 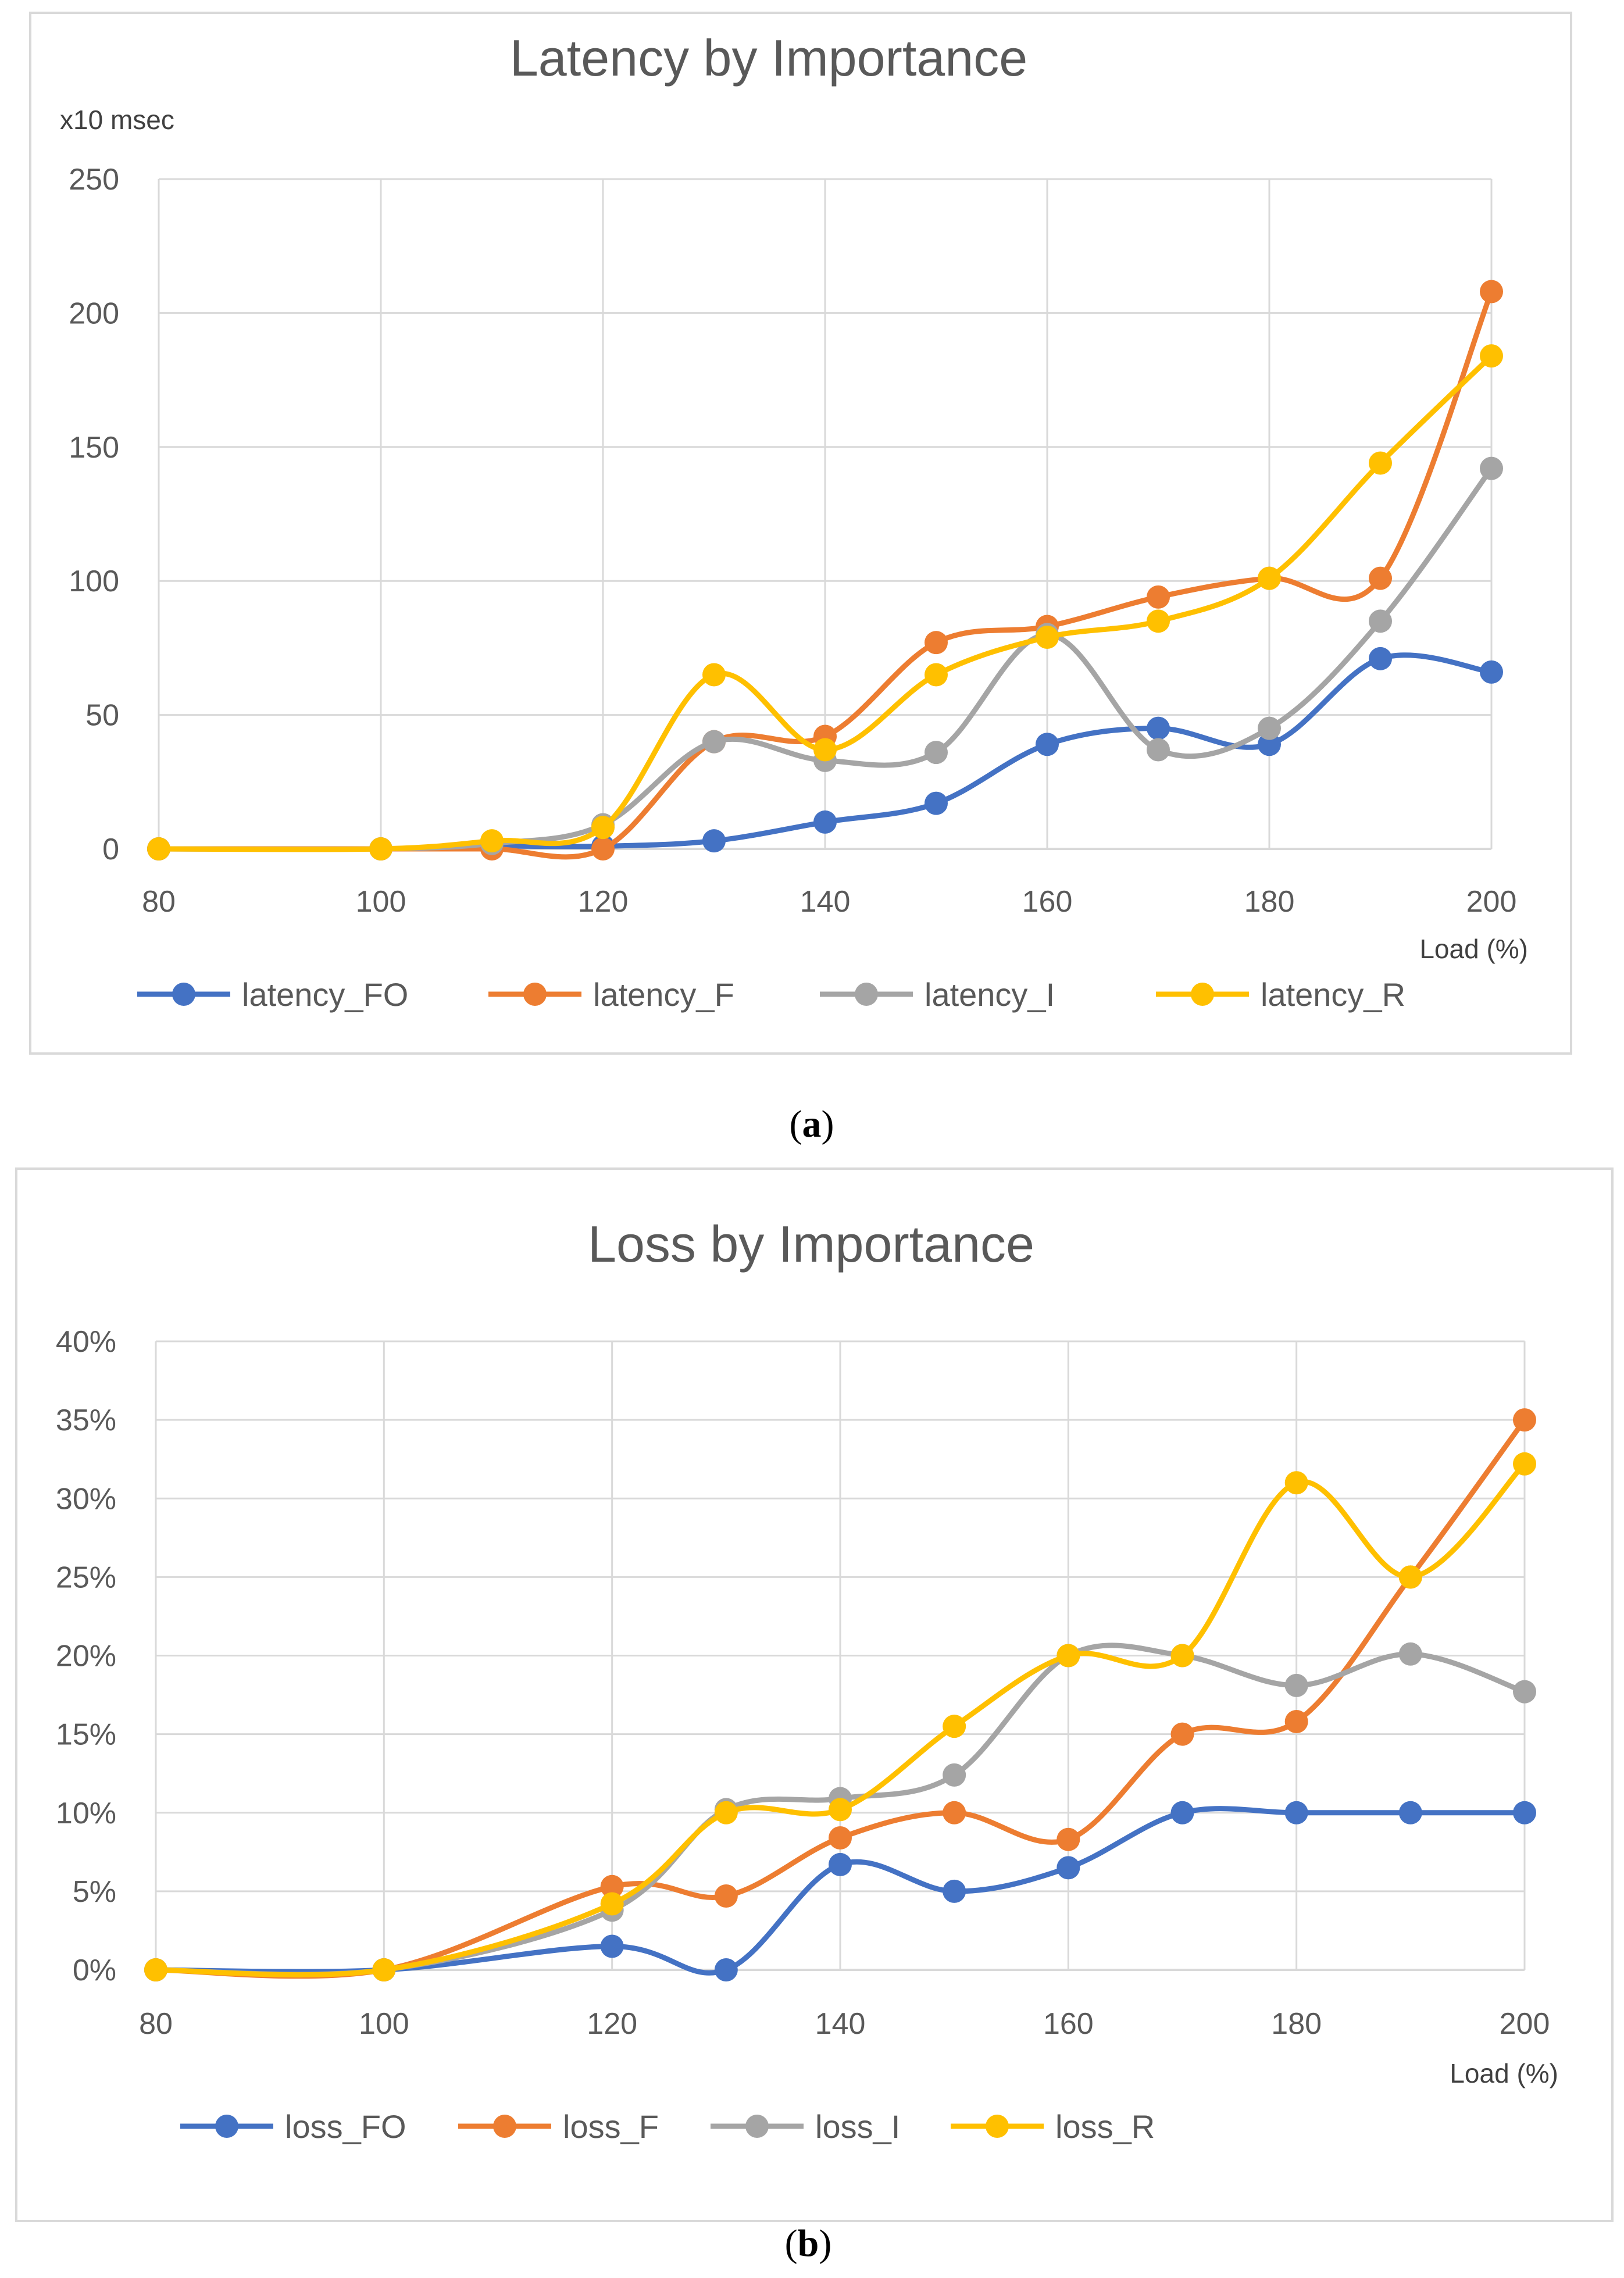 What do you see at coordinates (117, 120) in the screenshot?
I see `chart-latency-y-unit: x10 msec` at bounding box center [117, 120].